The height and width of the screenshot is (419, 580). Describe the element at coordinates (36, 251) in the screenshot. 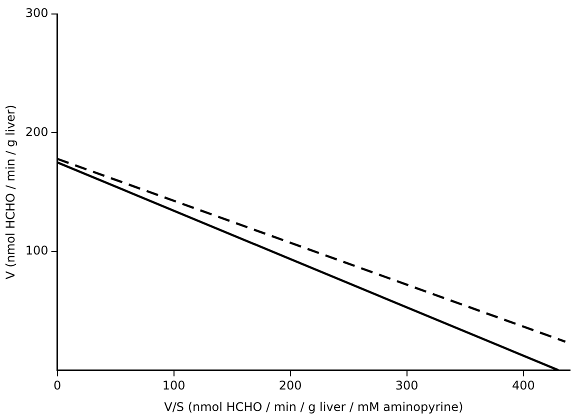

I see `y-tick-label: 100` at that location.